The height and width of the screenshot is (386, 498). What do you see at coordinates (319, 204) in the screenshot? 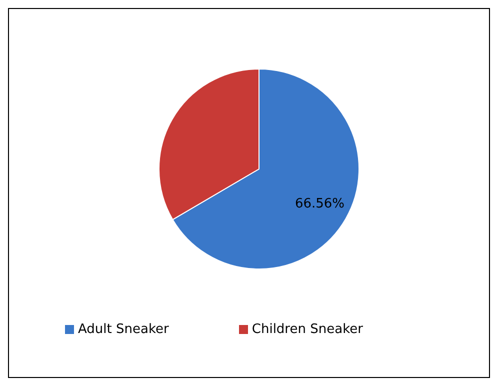
I see `data-label: 66.56%` at bounding box center [319, 204].